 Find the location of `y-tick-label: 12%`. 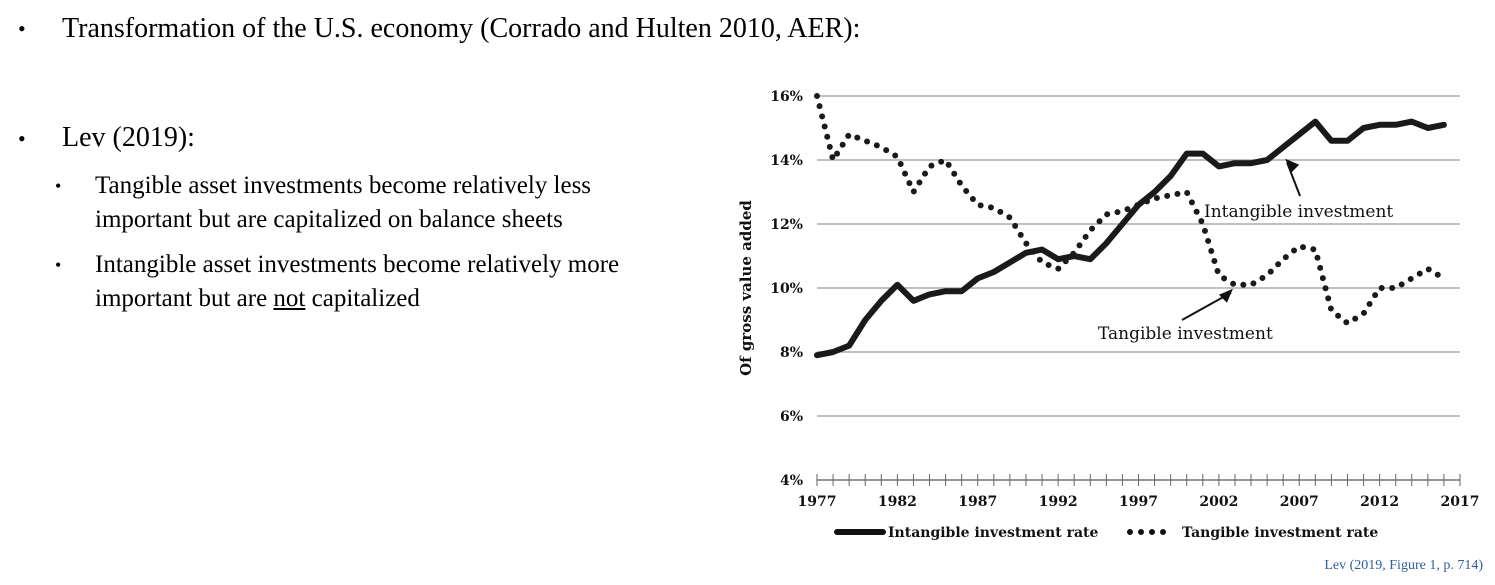

y-tick-label: 12% is located at coordinates (786, 225).